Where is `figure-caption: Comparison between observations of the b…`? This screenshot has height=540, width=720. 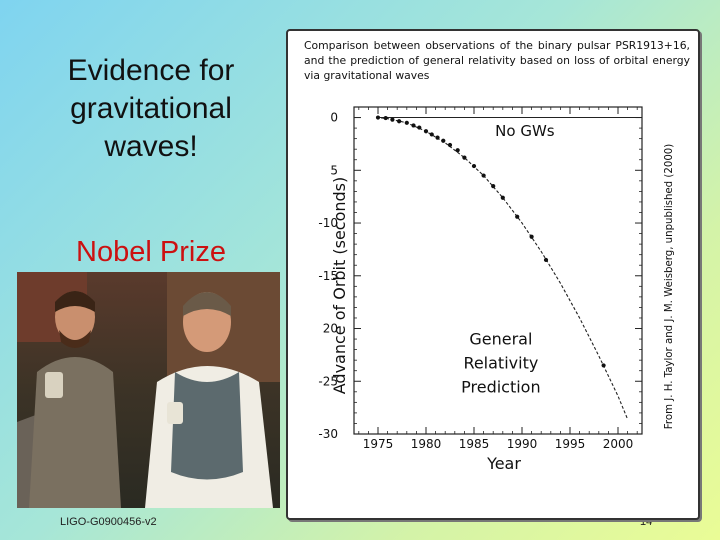 figure-caption: Comparison between observations of the b… is located at coordinates (497, 60).